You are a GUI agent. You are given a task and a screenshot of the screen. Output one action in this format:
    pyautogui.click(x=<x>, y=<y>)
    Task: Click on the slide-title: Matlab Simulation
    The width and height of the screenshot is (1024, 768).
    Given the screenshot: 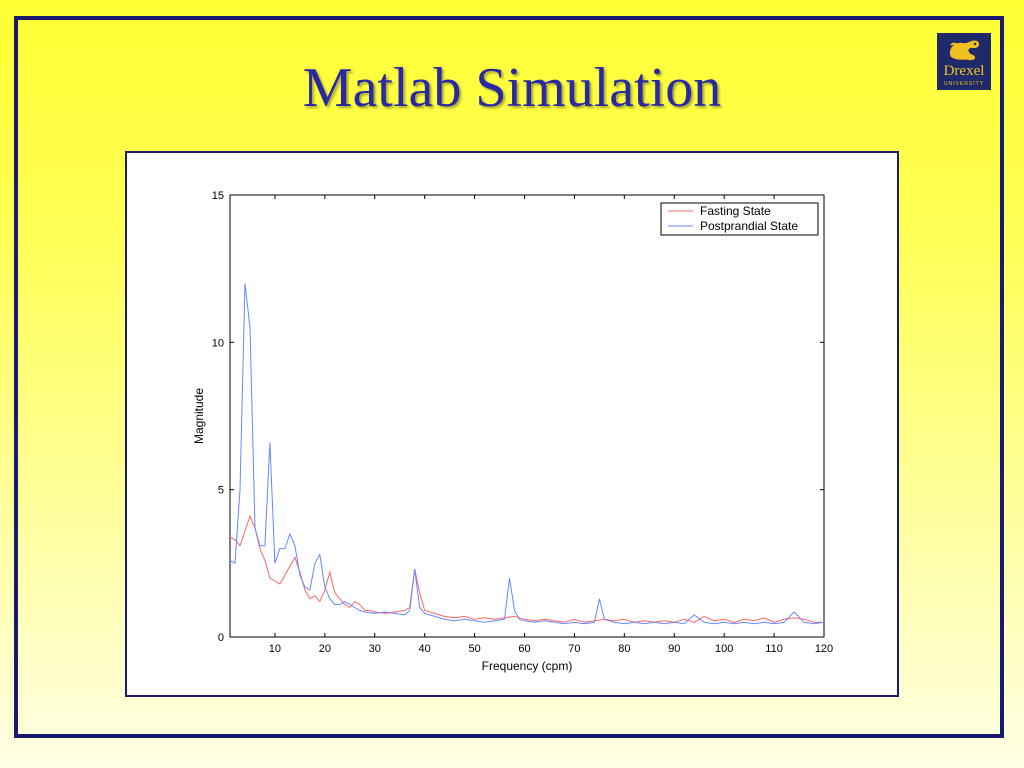 What is the action you would take?
    pyautogui.click(x=512, y=88)
    